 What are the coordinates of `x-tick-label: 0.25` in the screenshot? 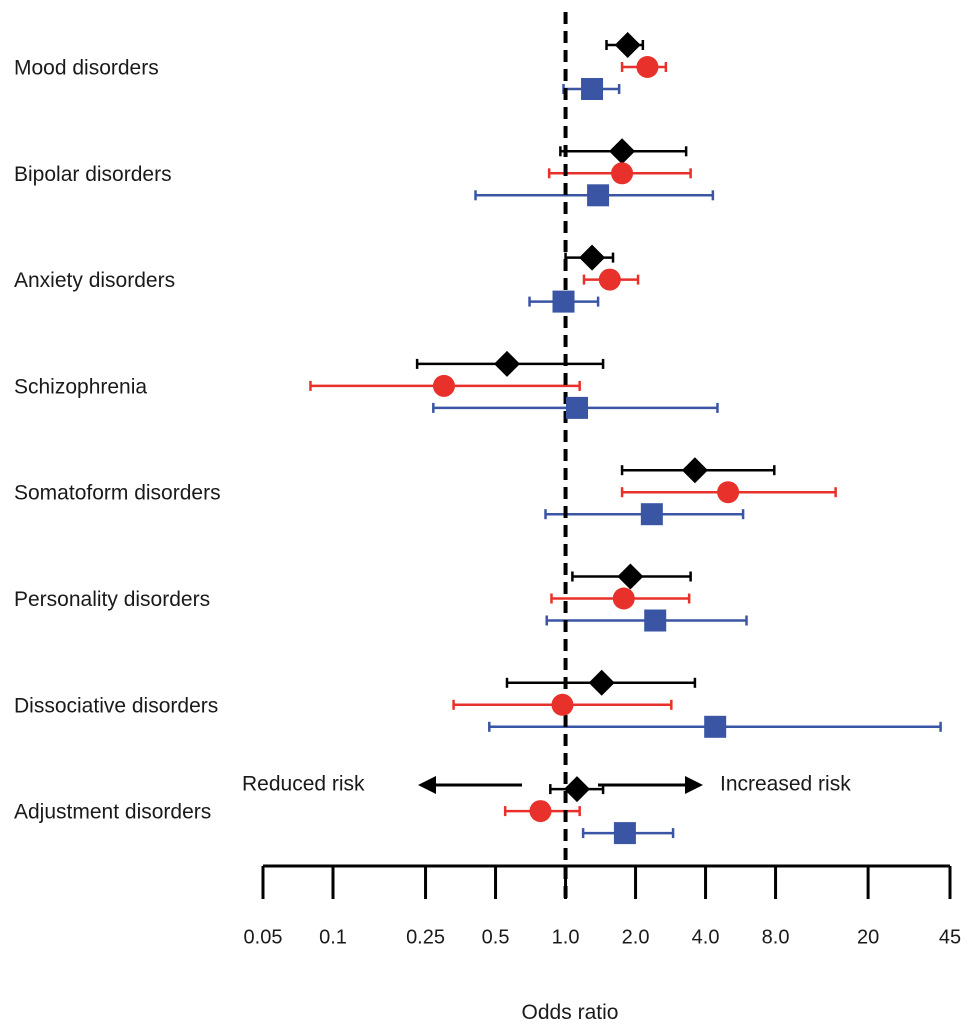 It's located at (425, 937).